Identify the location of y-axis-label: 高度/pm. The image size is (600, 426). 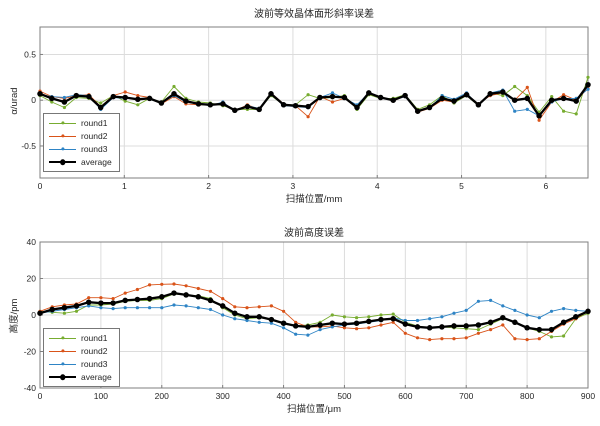
(14, 316).